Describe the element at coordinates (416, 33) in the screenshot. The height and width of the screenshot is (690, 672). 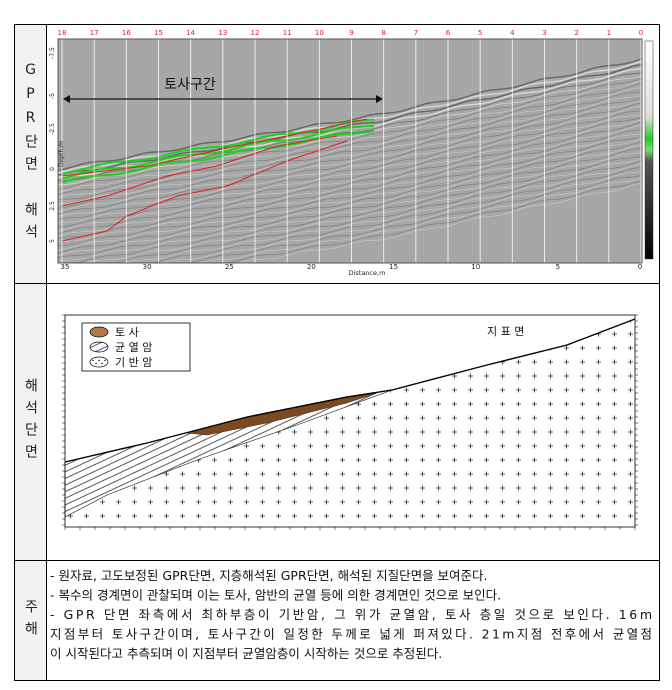
I see `marker-label: 7` at that location.